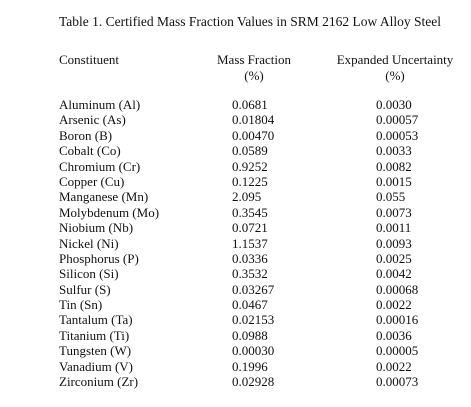 Image resolution: width=471 pixels, height=407 pixels. I want to click on mass-fraction-cell: 0.1996, so click(250, 366).